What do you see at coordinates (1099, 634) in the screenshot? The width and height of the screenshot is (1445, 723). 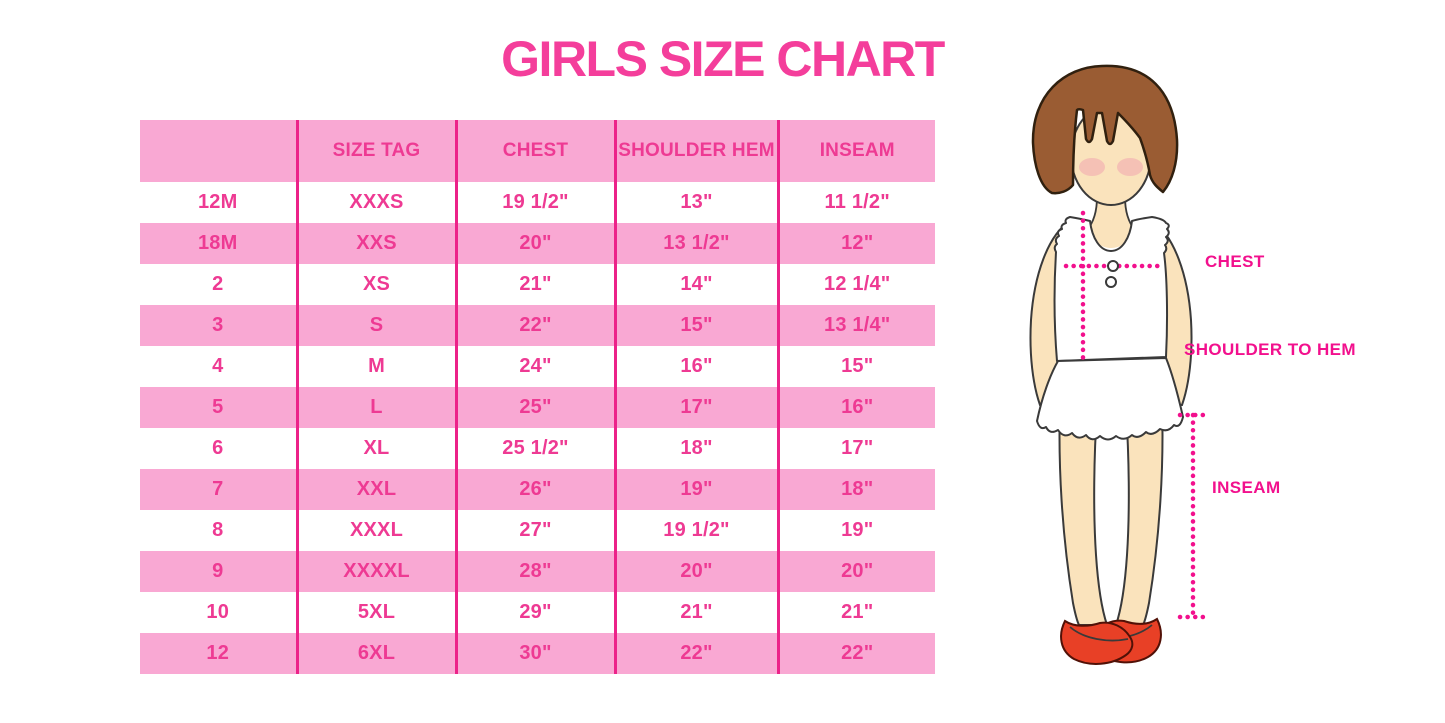 I see `left-shoe-strap` at bounding box center [1099, 634].